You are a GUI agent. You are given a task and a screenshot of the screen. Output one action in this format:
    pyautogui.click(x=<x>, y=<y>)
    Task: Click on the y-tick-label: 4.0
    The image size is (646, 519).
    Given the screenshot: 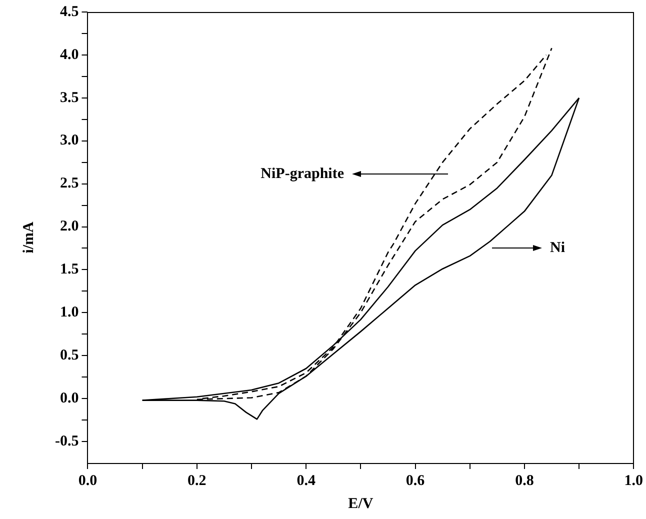 What is the action you would take?
    pyautogui.click(x=69, y=54)
    